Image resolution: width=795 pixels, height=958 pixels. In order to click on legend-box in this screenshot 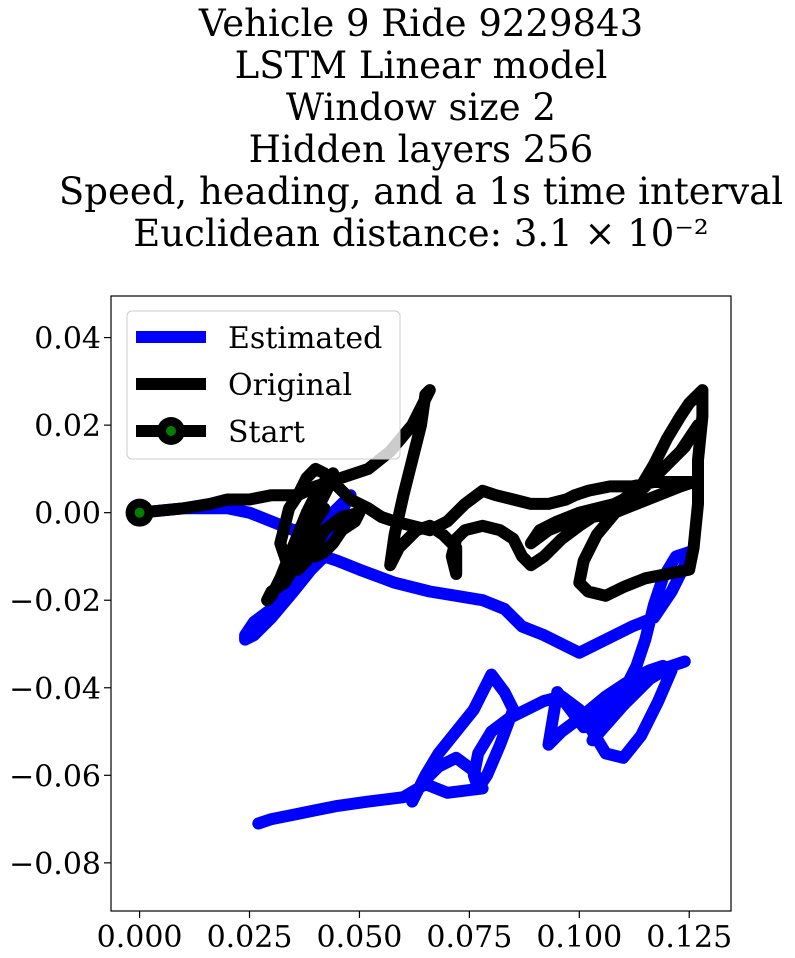, I will do `click(263, 385)`.